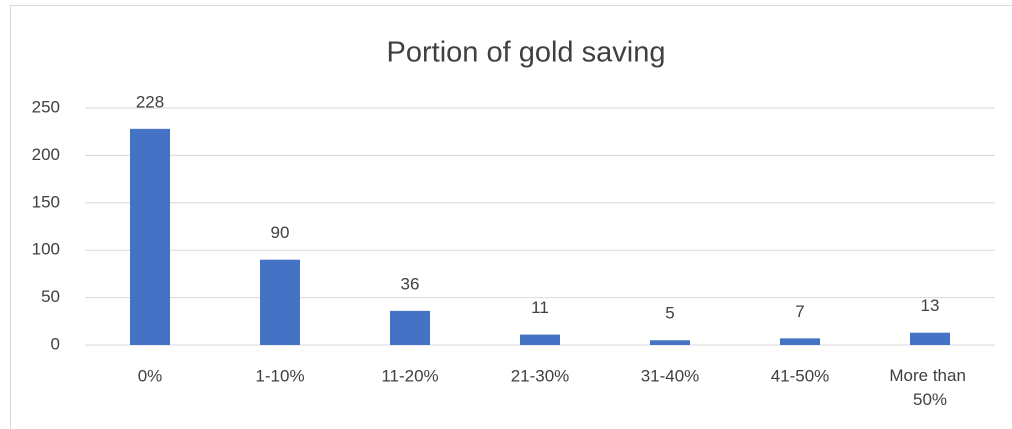  Describe the element at coordinates (46, 201) in the screenshot. I see `y-tick-label: 150` at that location.